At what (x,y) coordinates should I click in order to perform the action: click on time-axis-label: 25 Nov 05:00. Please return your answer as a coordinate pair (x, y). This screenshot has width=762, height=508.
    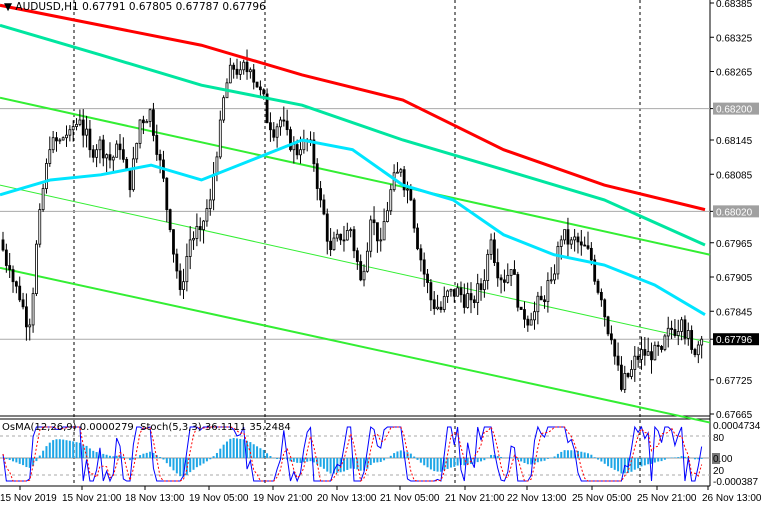
    Looking at the image, I should click on (602, 498).